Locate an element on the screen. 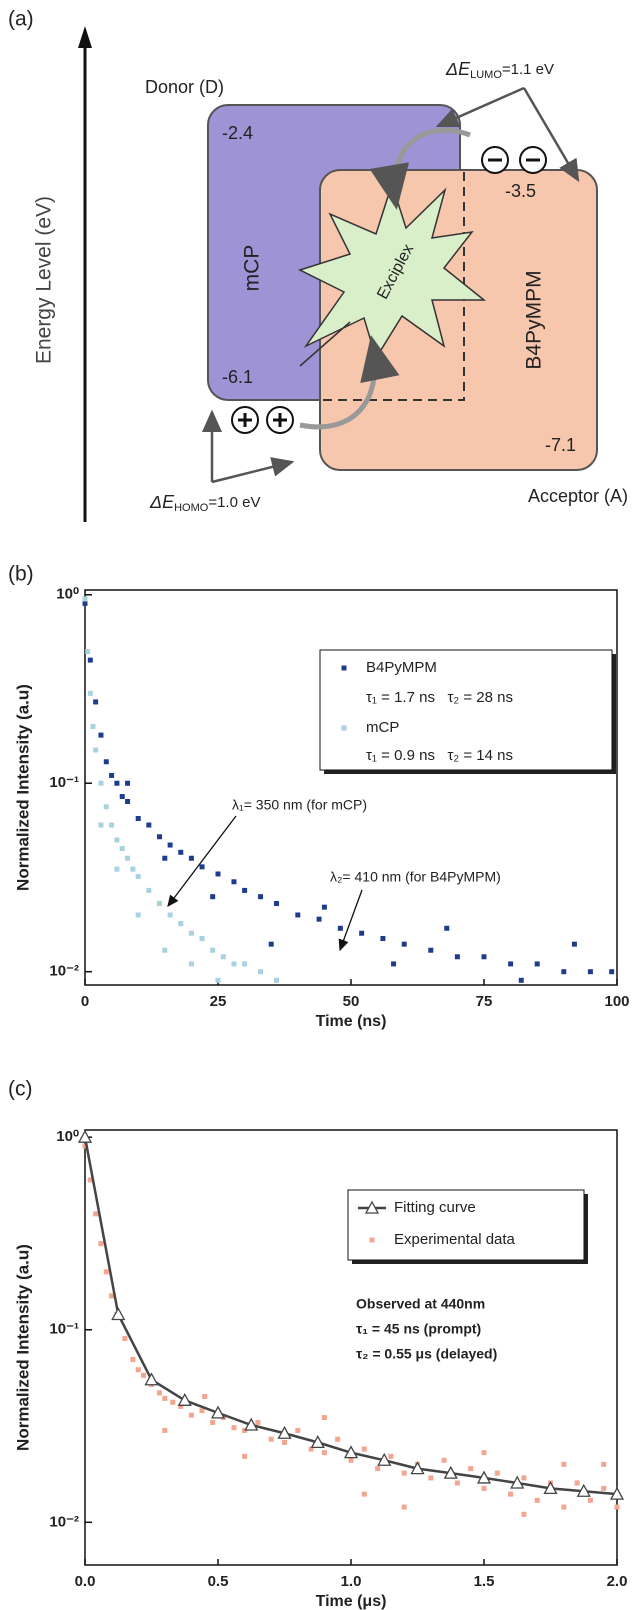 The image size is (640, 1610). x-tick-label: 0.5 is located at coordinates (218, 1581).